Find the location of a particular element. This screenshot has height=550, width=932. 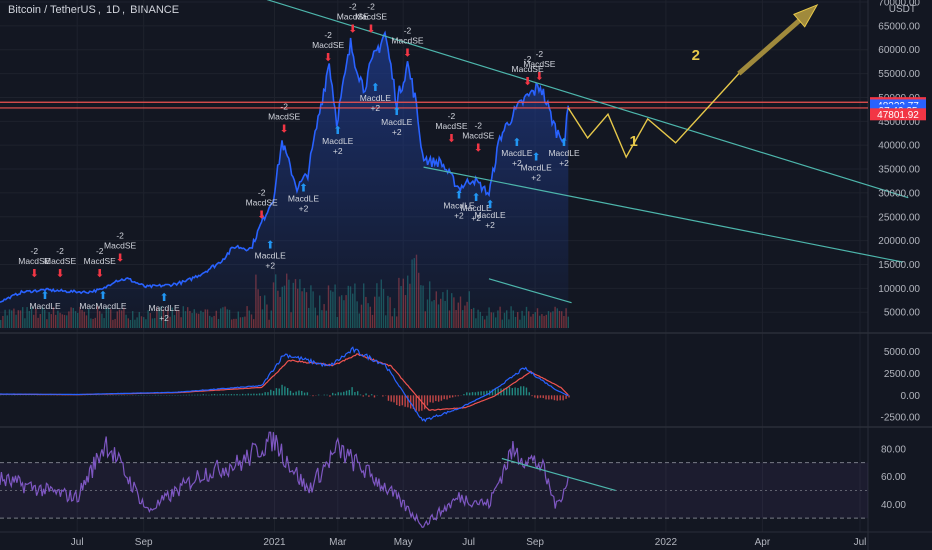

macd-line is located at coordinates (284, 384).